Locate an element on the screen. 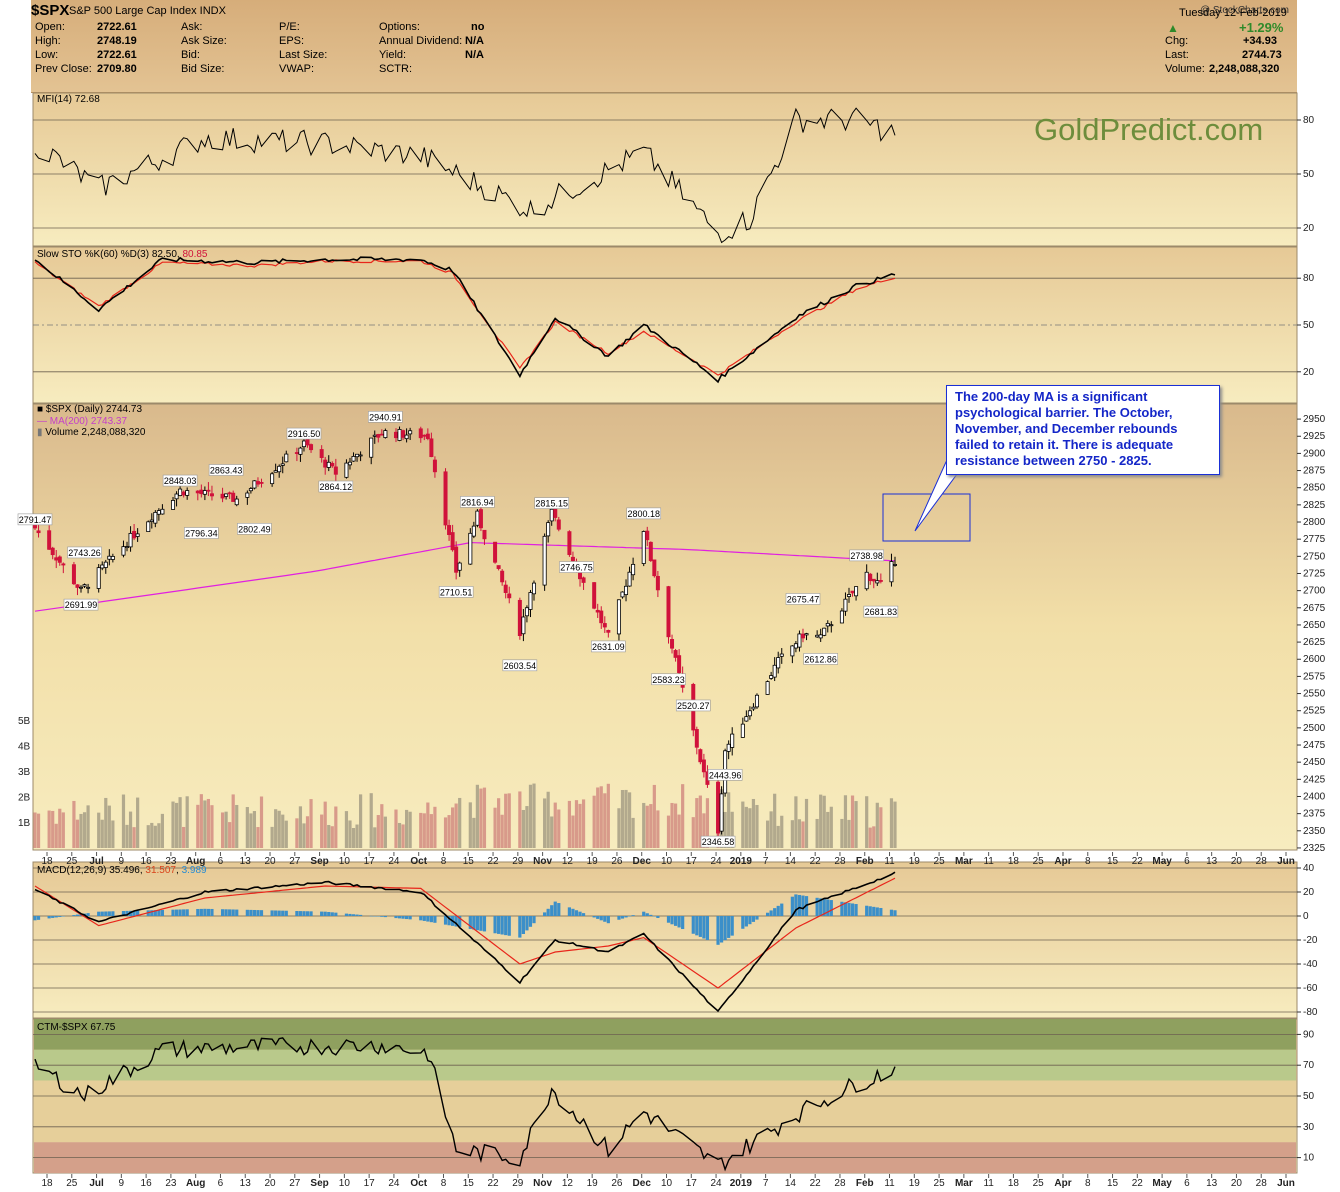 The height and width of the screenshot is (1192, 1340). y-tick-label: 2700 is located at coordinates (1314, 591).